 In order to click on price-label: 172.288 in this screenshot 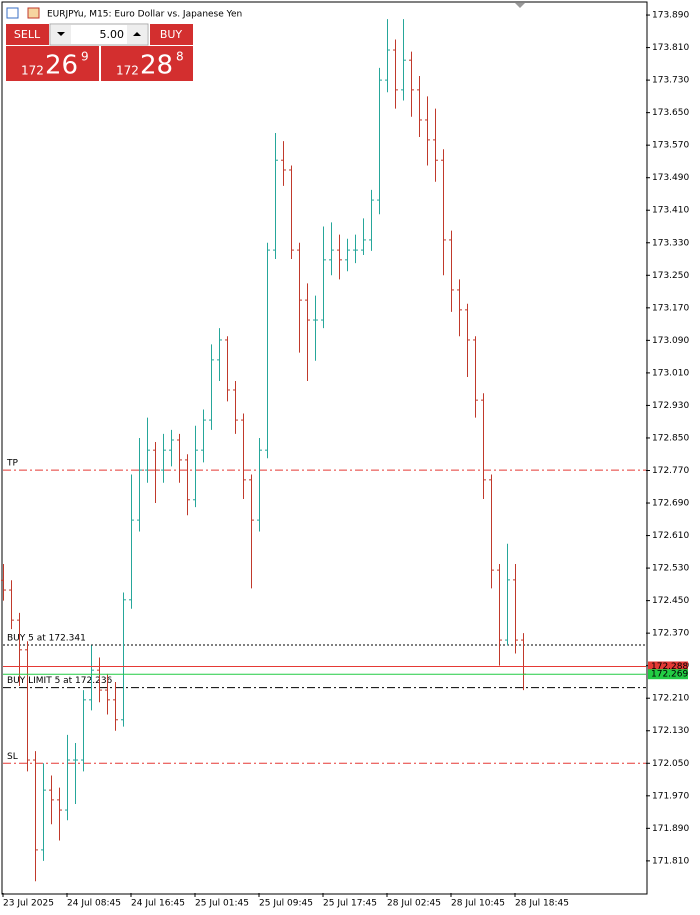, I will do `click(669, 667)`.